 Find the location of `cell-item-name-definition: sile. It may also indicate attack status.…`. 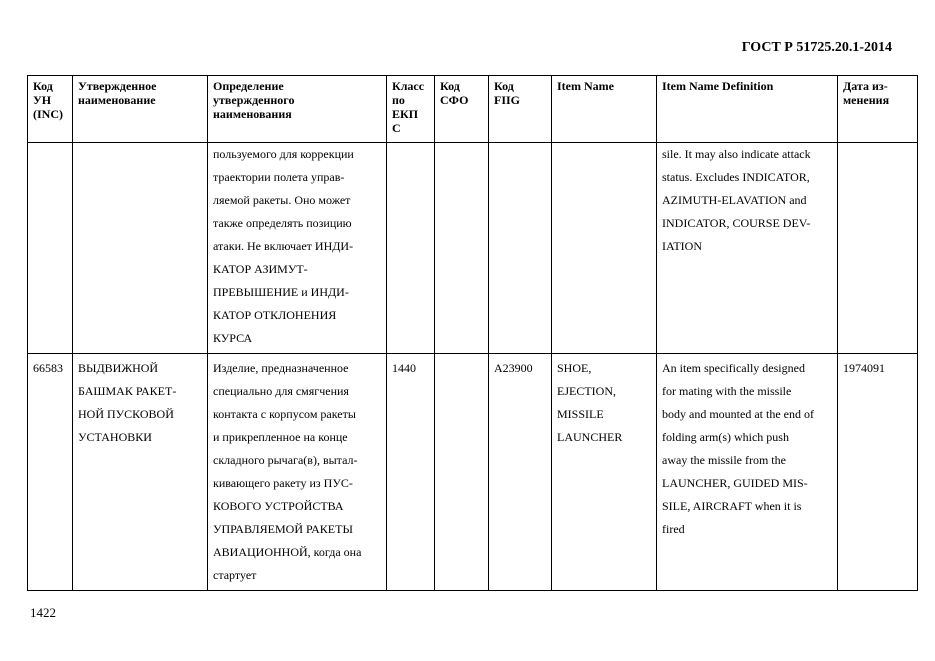

cell-item-name-definition: sile. It may also indicate attack status.… is located at coordinates (747, 248).